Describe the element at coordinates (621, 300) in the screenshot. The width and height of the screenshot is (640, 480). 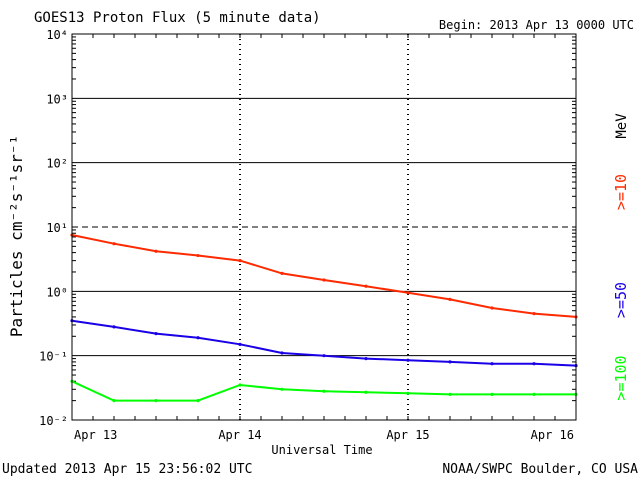
I see `legend-ge50: >=50` at that location.